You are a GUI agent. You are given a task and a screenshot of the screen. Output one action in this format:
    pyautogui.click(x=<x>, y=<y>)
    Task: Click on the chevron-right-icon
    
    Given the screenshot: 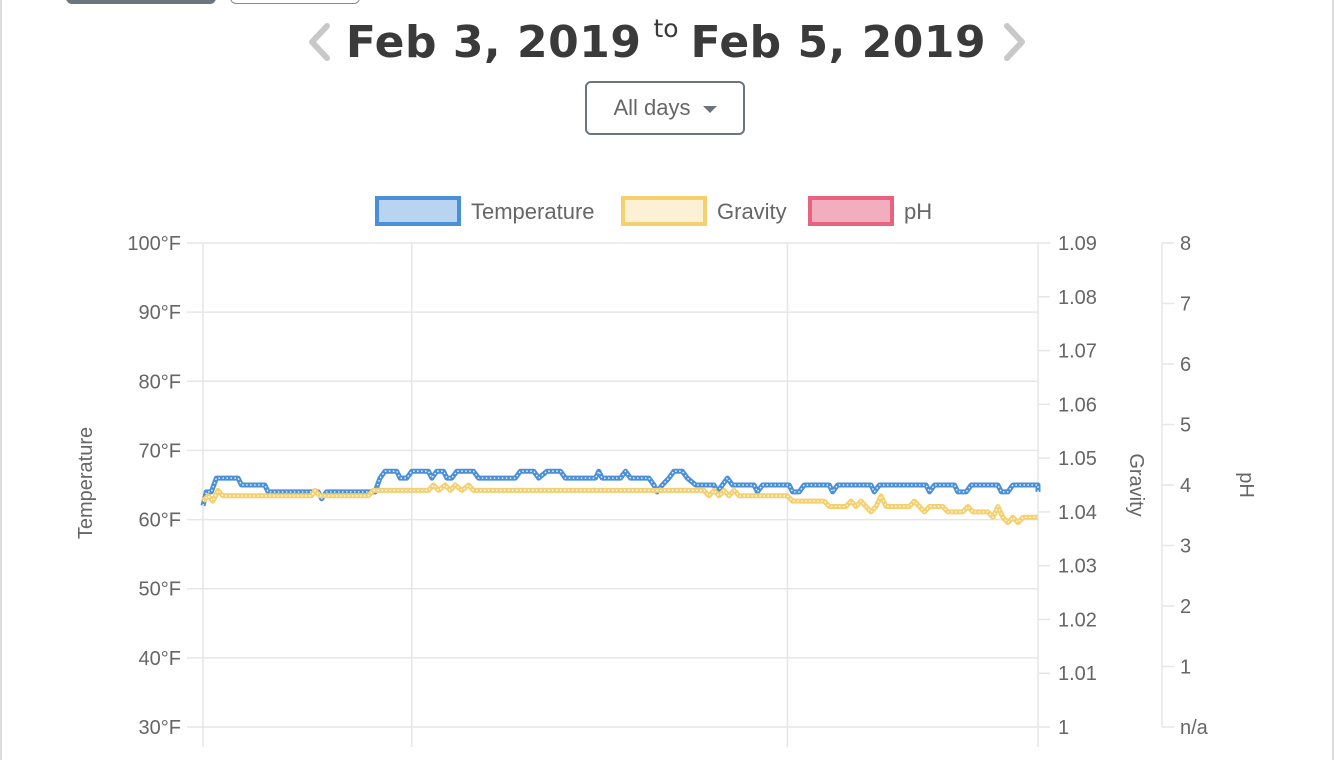 What is the action you would take?
    pyautogui.click(x=1015, y=42)
    